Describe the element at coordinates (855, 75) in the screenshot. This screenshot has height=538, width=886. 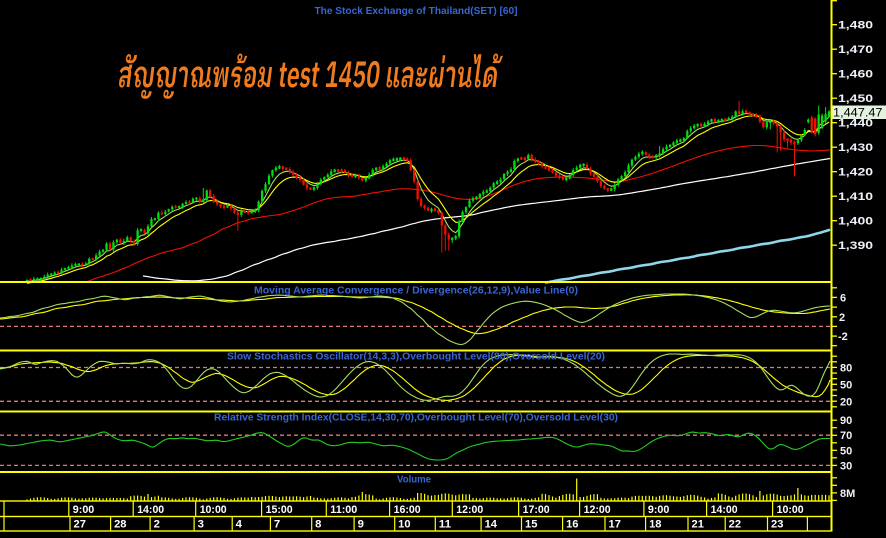
I see `svg-text: 1,460` at that location.